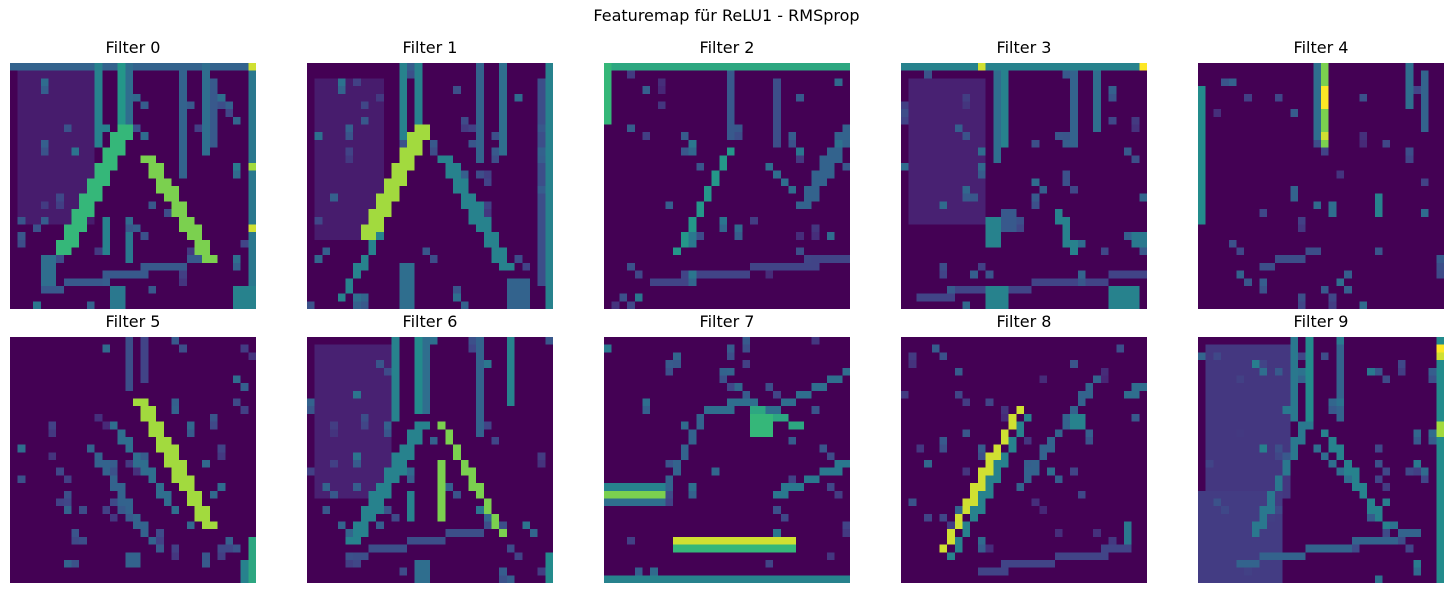  I want to click on panel-title-filter-2: Filter 2, so click(727, 47).